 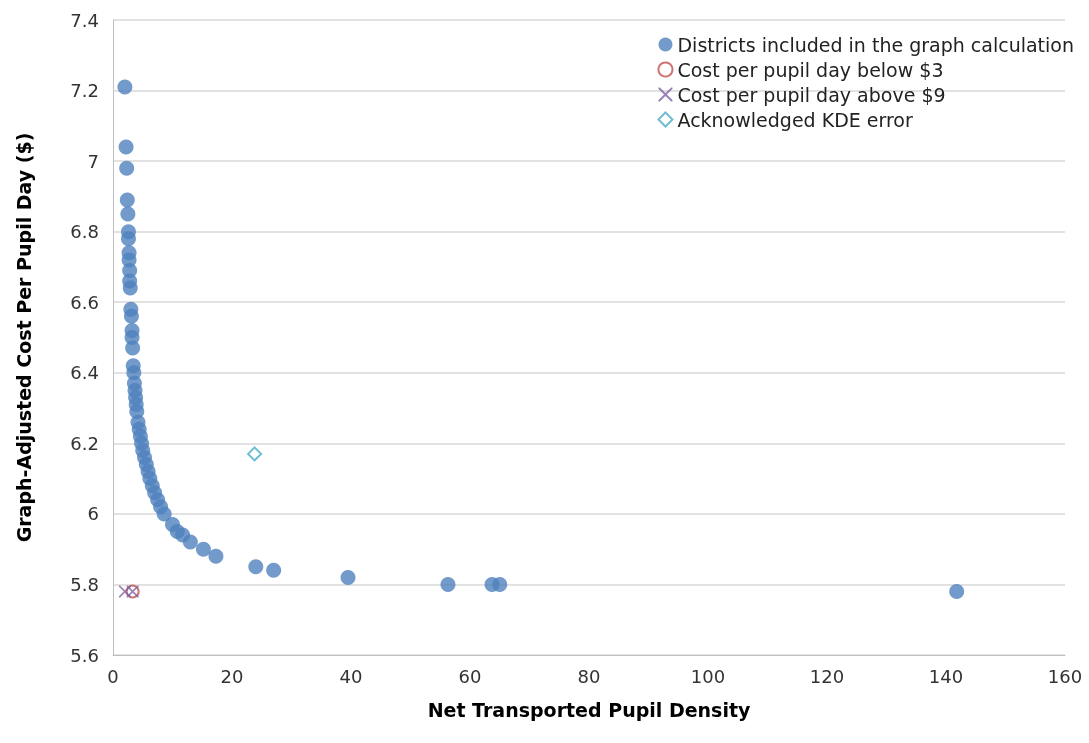 What do you see at coordinates (84, 443) in the screenshot?
I see `y-tick-label: 6.2` at bounding box center [84, 443].